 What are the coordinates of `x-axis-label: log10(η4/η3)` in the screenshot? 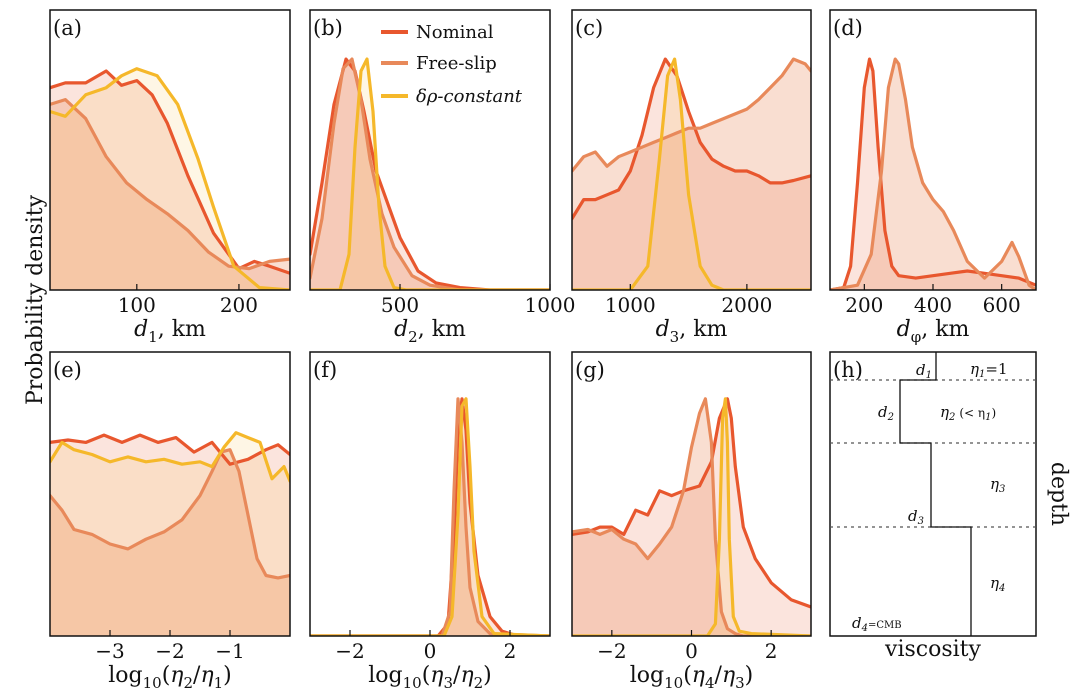 It's located at (692, 677).